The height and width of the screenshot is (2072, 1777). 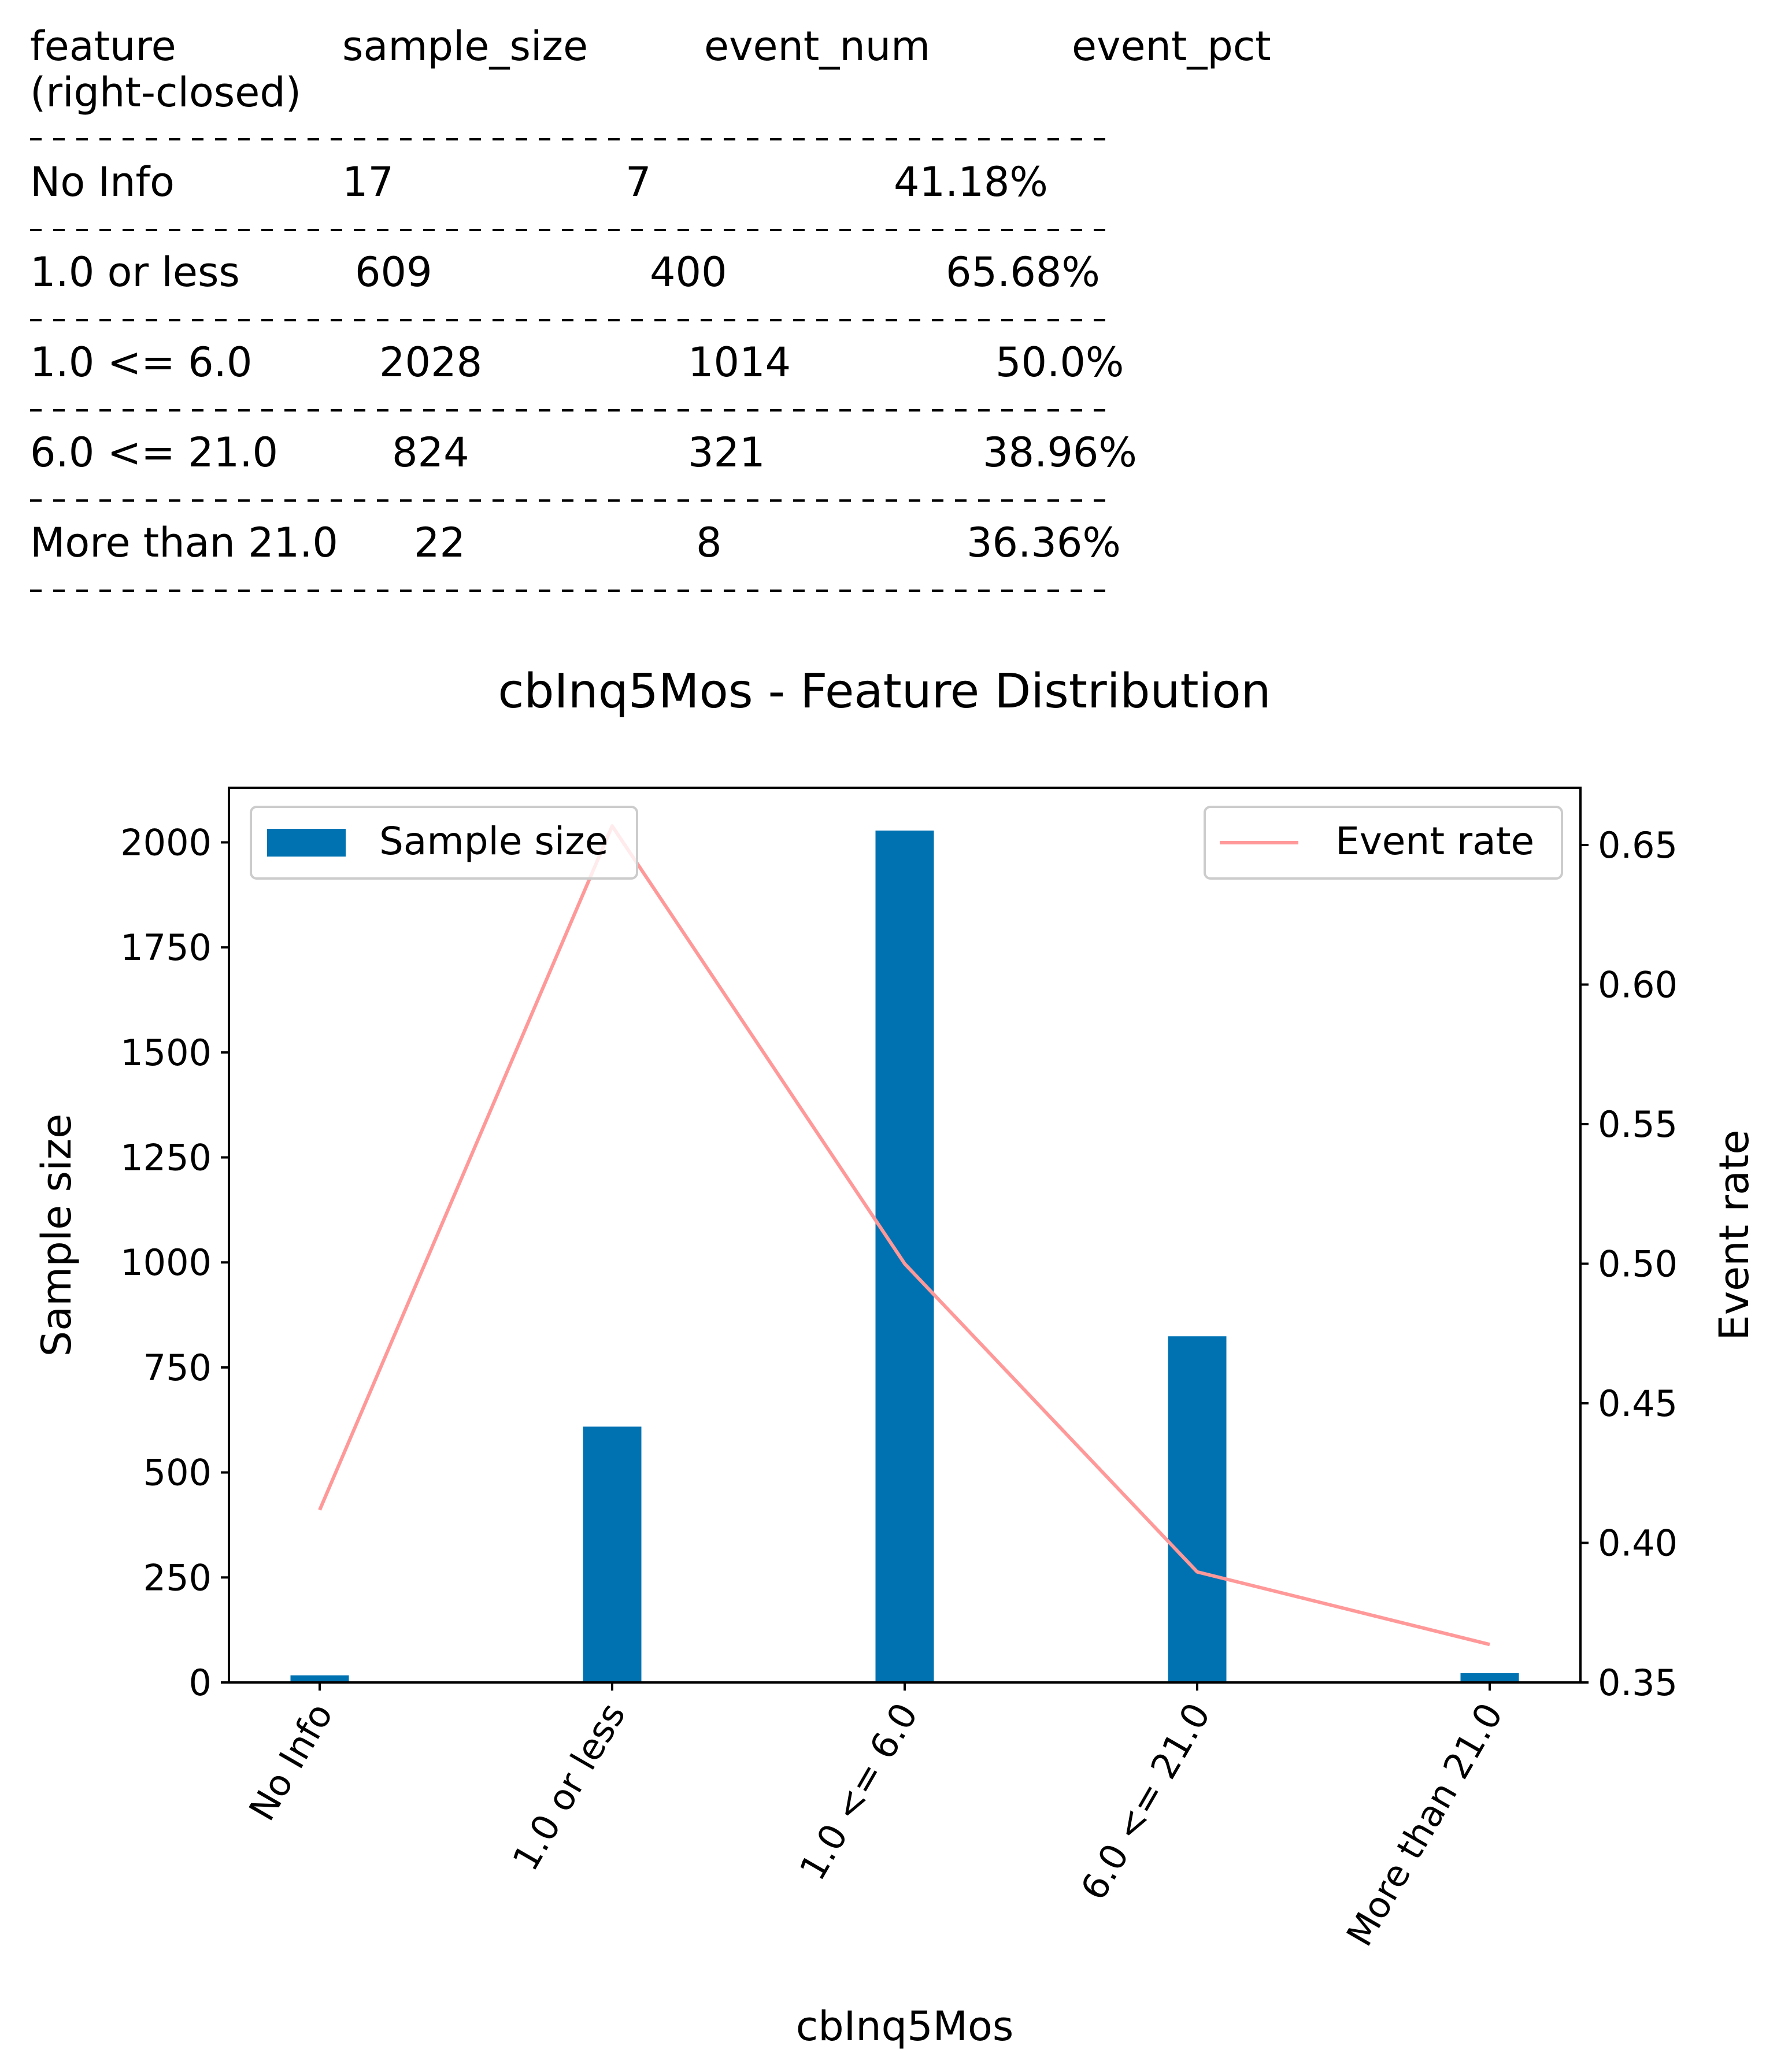 I want to click on y-tick-label: 1000, so click(x=166, y=1262).